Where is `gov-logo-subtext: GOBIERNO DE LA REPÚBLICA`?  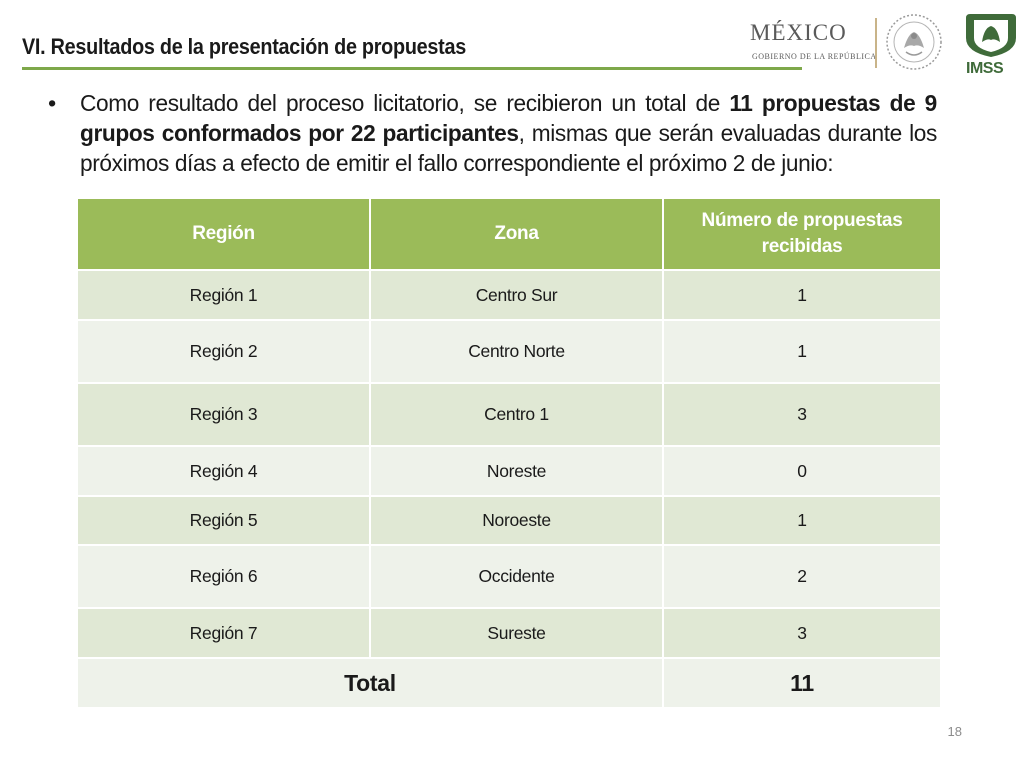 gov-logo-subtext: GOBIERNO DE LA REPÚBLICA is located at coordinates (814, 56).